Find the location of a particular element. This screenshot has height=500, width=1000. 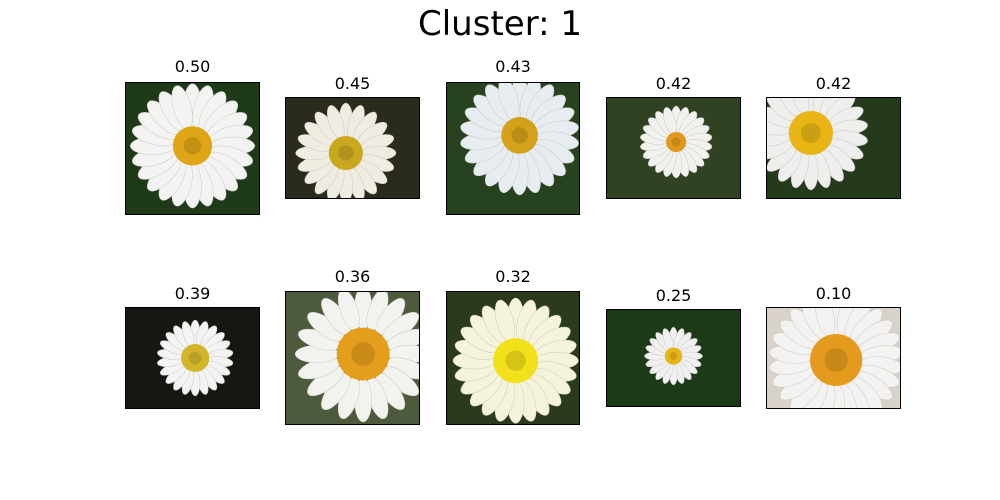

figure-title: Cluster: 1 is located at coordinates (500, 24).